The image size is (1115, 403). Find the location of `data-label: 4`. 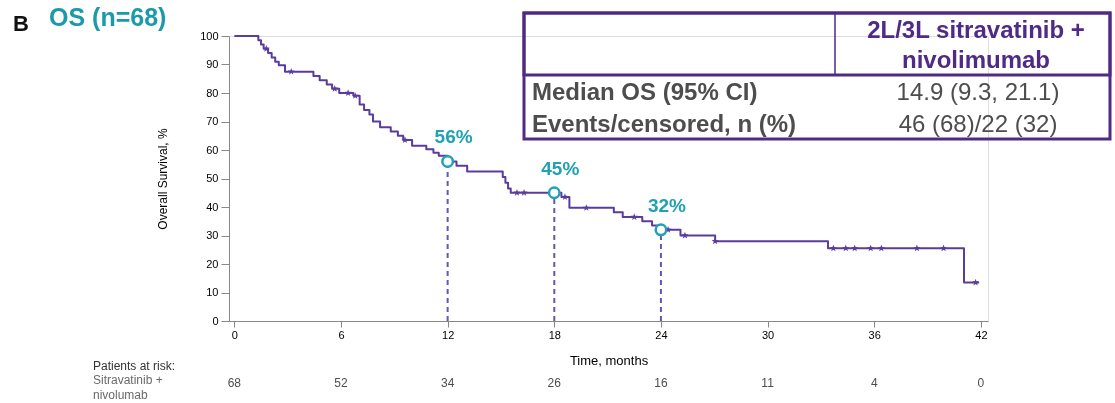

data-label: 4 is located at coordinates (874, 383).